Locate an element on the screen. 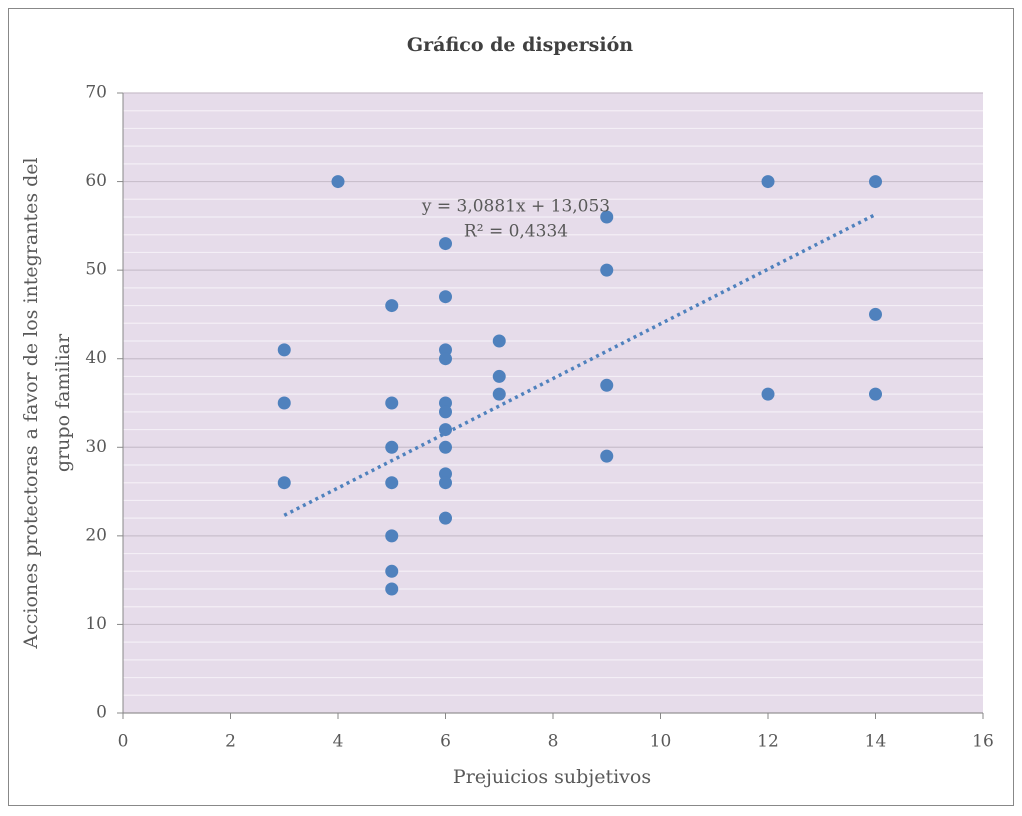 The image size is (1022, 816). y-axis-label-line: grupo familiar is located at coordinates (63, 402).